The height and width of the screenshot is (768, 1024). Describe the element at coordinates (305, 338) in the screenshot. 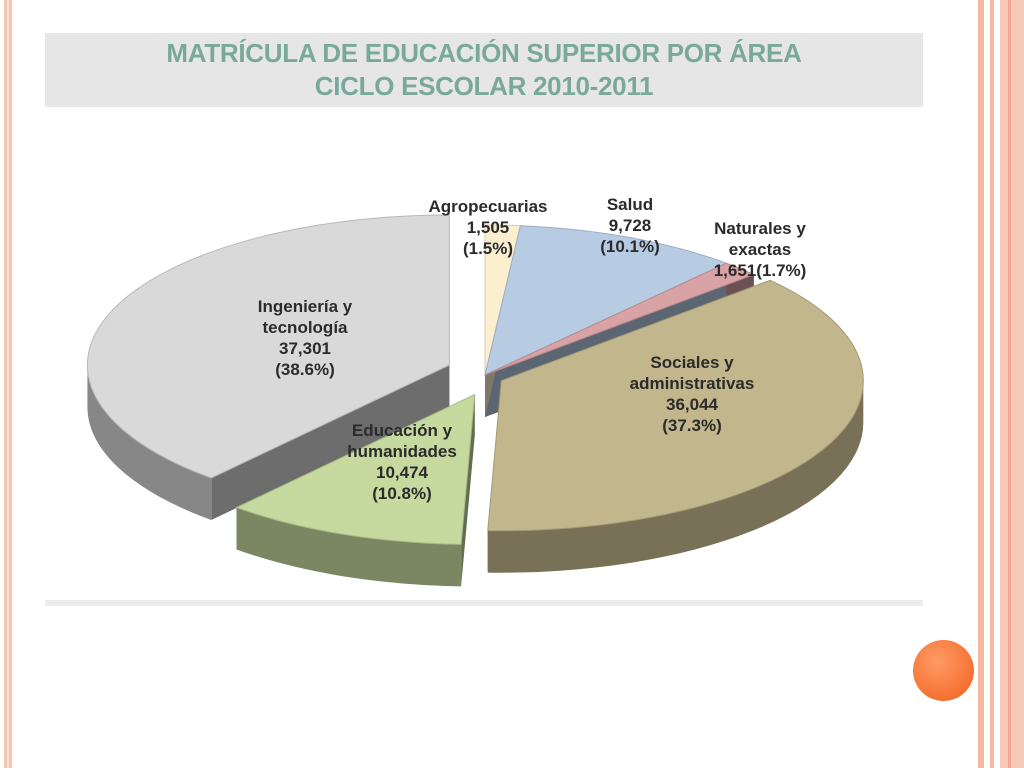

I see `data-label-ingenieria: Ingeniería y tecnología 37,301 (38.6%)` at that location.